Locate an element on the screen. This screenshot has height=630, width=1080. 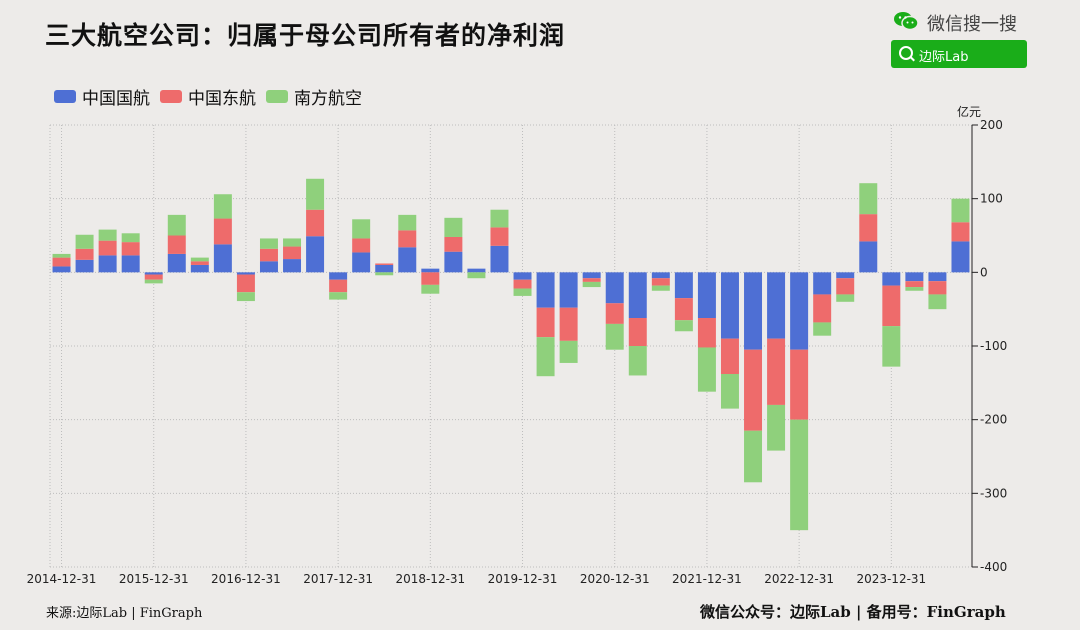
y-tick-label: 200 is located at coordinates (991, 125).